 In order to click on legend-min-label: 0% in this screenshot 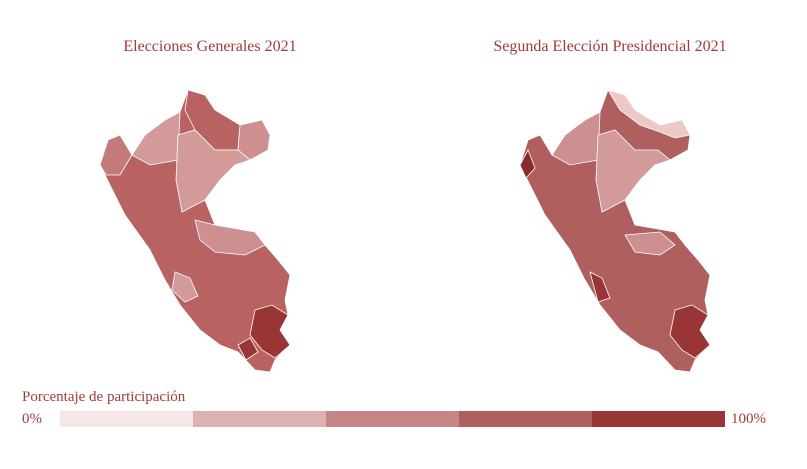, I will do `click(32, 419)`.